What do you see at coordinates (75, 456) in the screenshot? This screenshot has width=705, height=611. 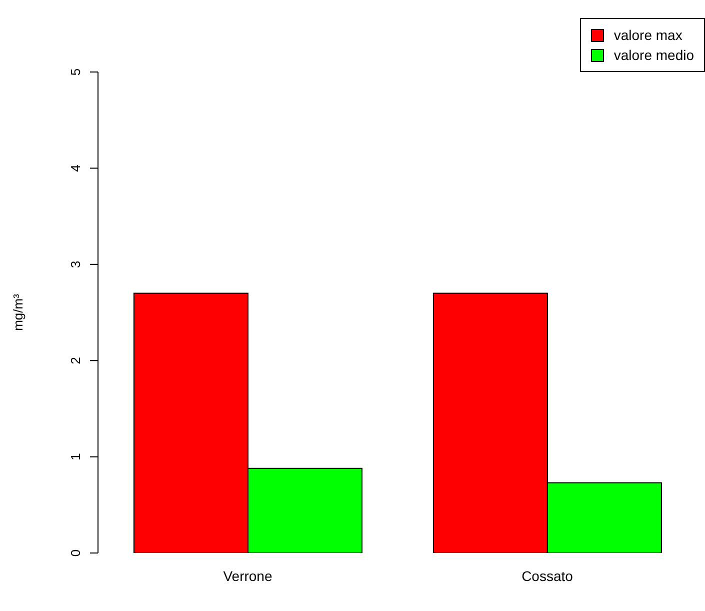 I see `y-tick-label: 1` at bounding box center [75, 456].